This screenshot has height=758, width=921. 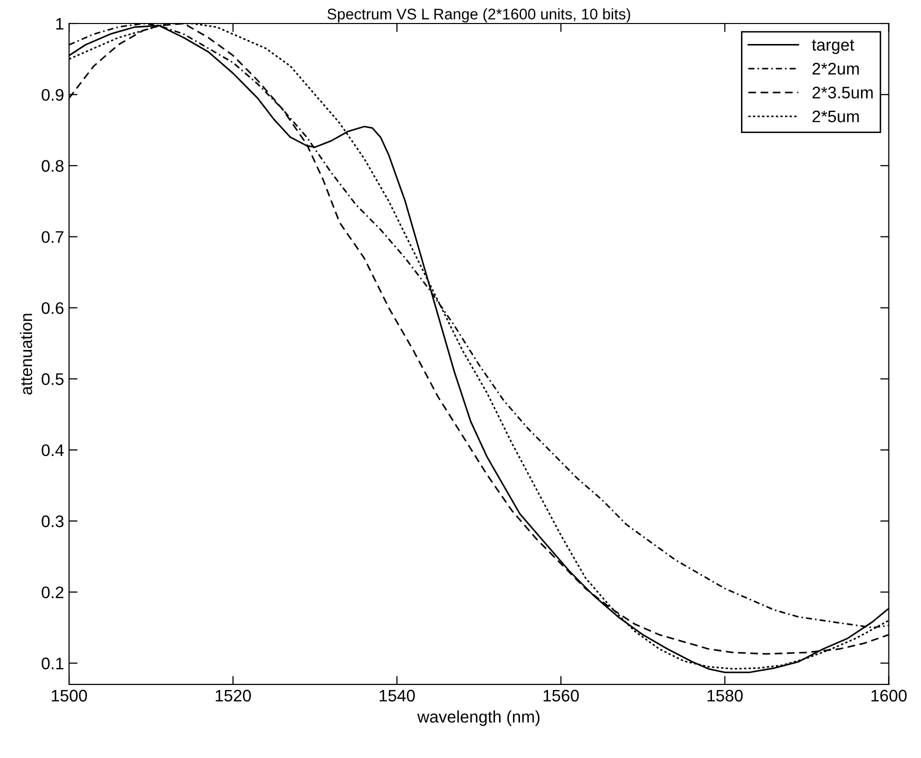 What do you see at coordinates (53, 308) in the screenshot?
I see `y-tick-label: 0.6` at bounding box center [53, 308].